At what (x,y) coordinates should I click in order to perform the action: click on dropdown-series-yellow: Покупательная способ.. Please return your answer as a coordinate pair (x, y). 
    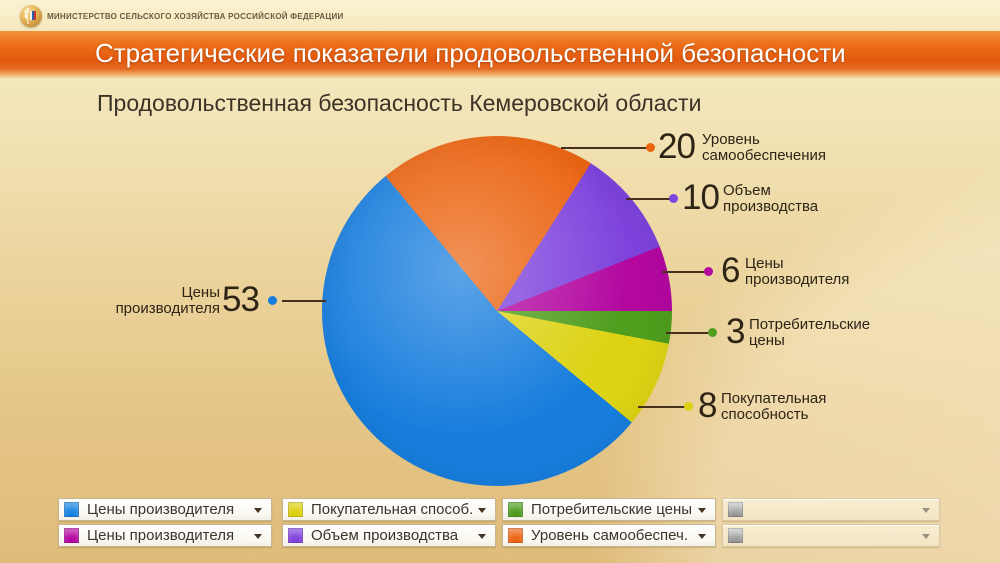
    Looking at the image, I should click on (389, 509).